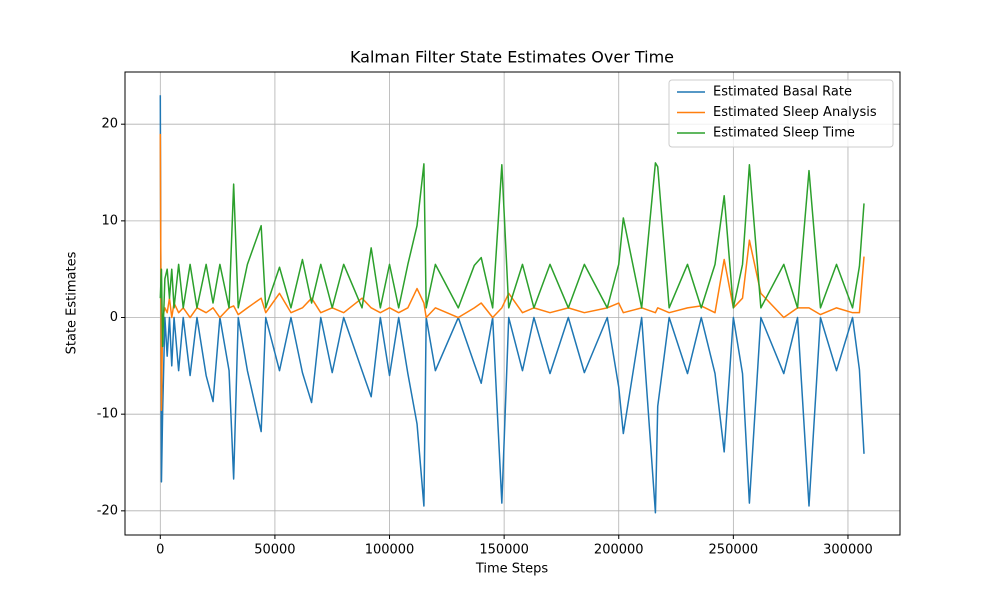 This screenshot has height=604, width=1000. What do you see at coordinates (107, 510) in the screenshot?
I see `y-tick-label: -20` at bounding box center [107, 510].